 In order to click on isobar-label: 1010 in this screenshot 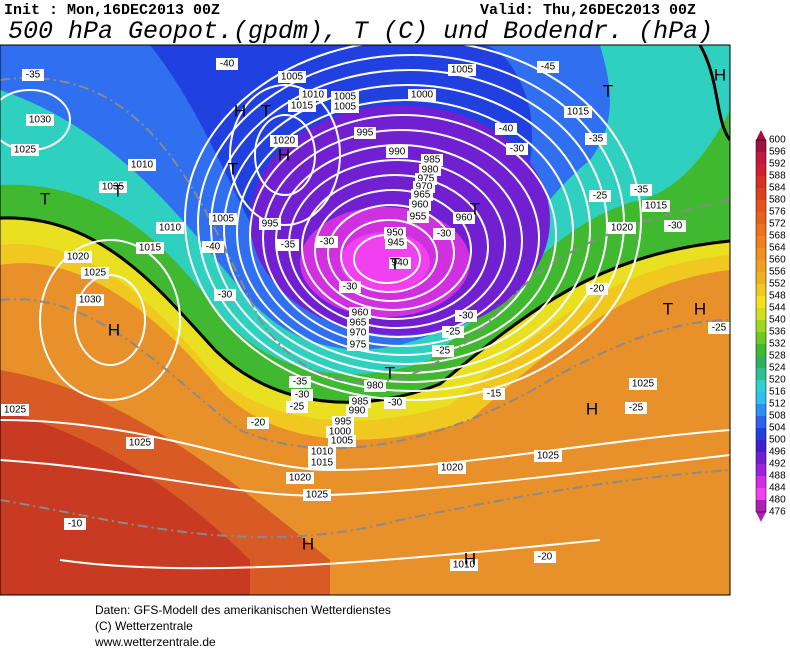, I will do `click(142, 165)`.